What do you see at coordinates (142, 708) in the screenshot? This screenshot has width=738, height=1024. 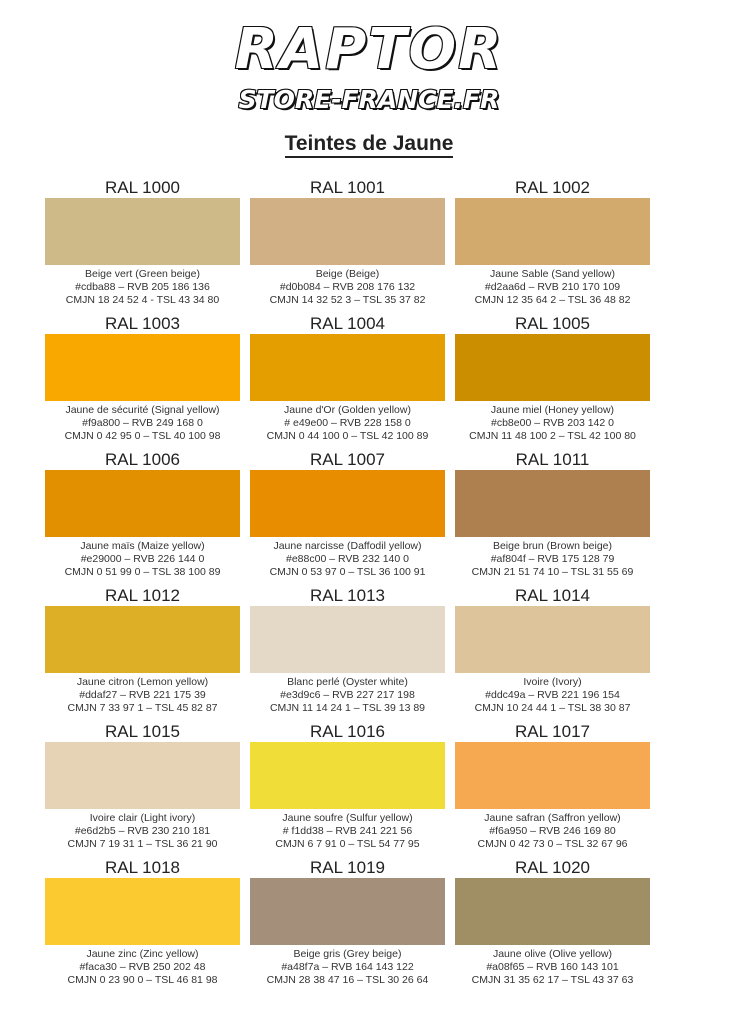 I see `color-cmjn-tsl: CMJN 7 33 97 1 – TSL 45 82 87` at bounding box center [142, 708].